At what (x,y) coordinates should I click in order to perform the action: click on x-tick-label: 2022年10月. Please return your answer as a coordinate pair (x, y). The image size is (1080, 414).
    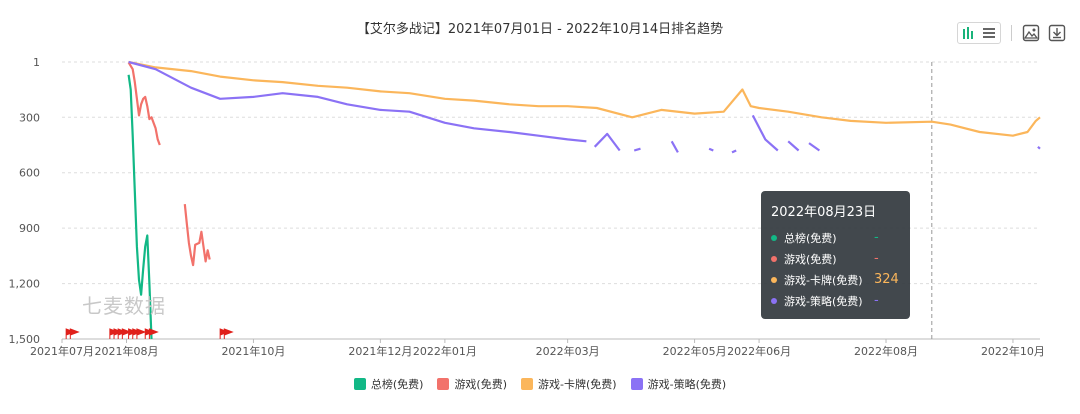
    Looking at the image, I should click on (1013, 351).